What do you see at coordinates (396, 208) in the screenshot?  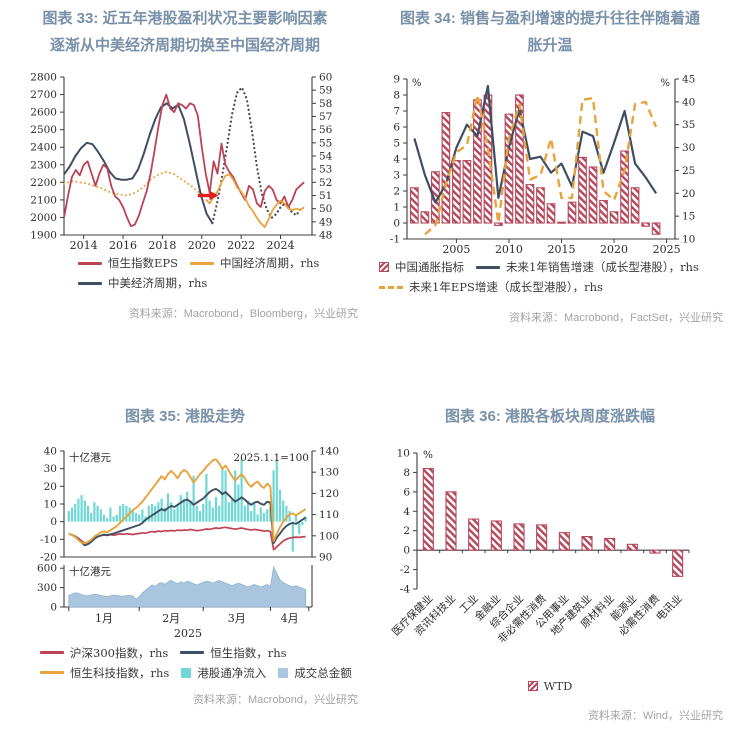 I see `svg-text: 1` at bounding box center [396, 208].